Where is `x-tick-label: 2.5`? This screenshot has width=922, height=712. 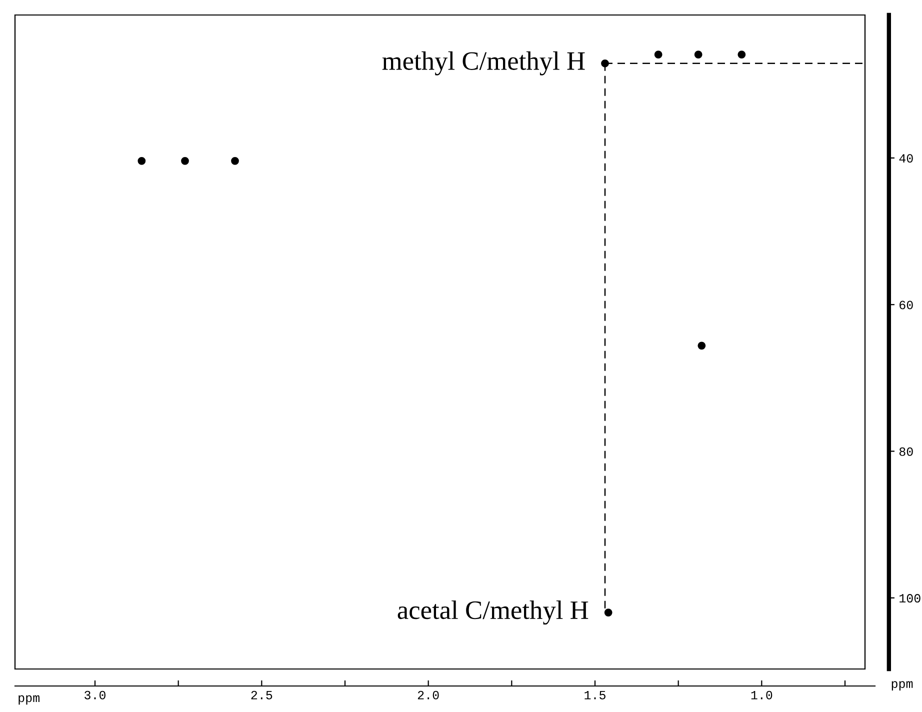 x-tick-label: 2.5 is located at coordinates (261, 695).